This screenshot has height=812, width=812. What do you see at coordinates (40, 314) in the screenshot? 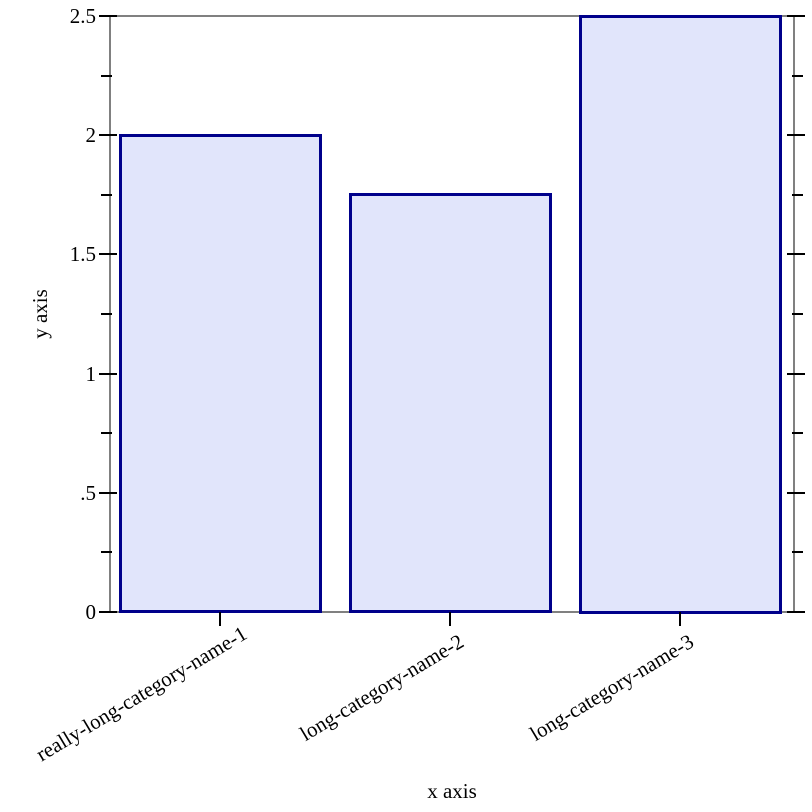
I see `y-axis-title: y axis` at bounding box center [40, 314].